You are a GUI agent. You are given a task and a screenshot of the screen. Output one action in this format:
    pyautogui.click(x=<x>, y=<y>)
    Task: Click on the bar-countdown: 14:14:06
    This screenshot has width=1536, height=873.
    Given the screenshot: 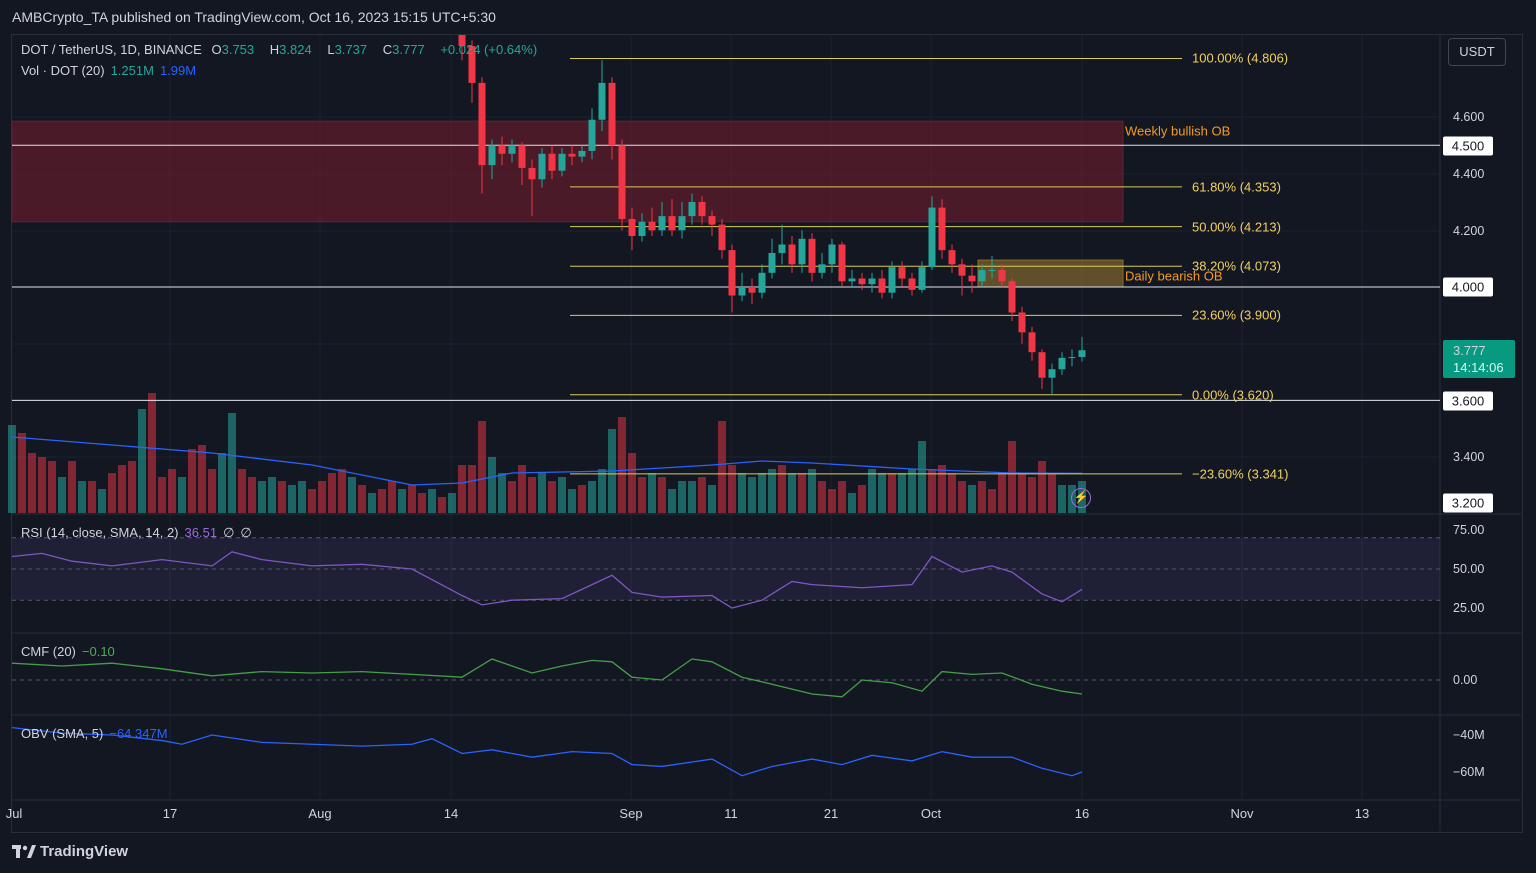 What is the action you would take?
    pyautogui.click(x=1478, y=367)
    